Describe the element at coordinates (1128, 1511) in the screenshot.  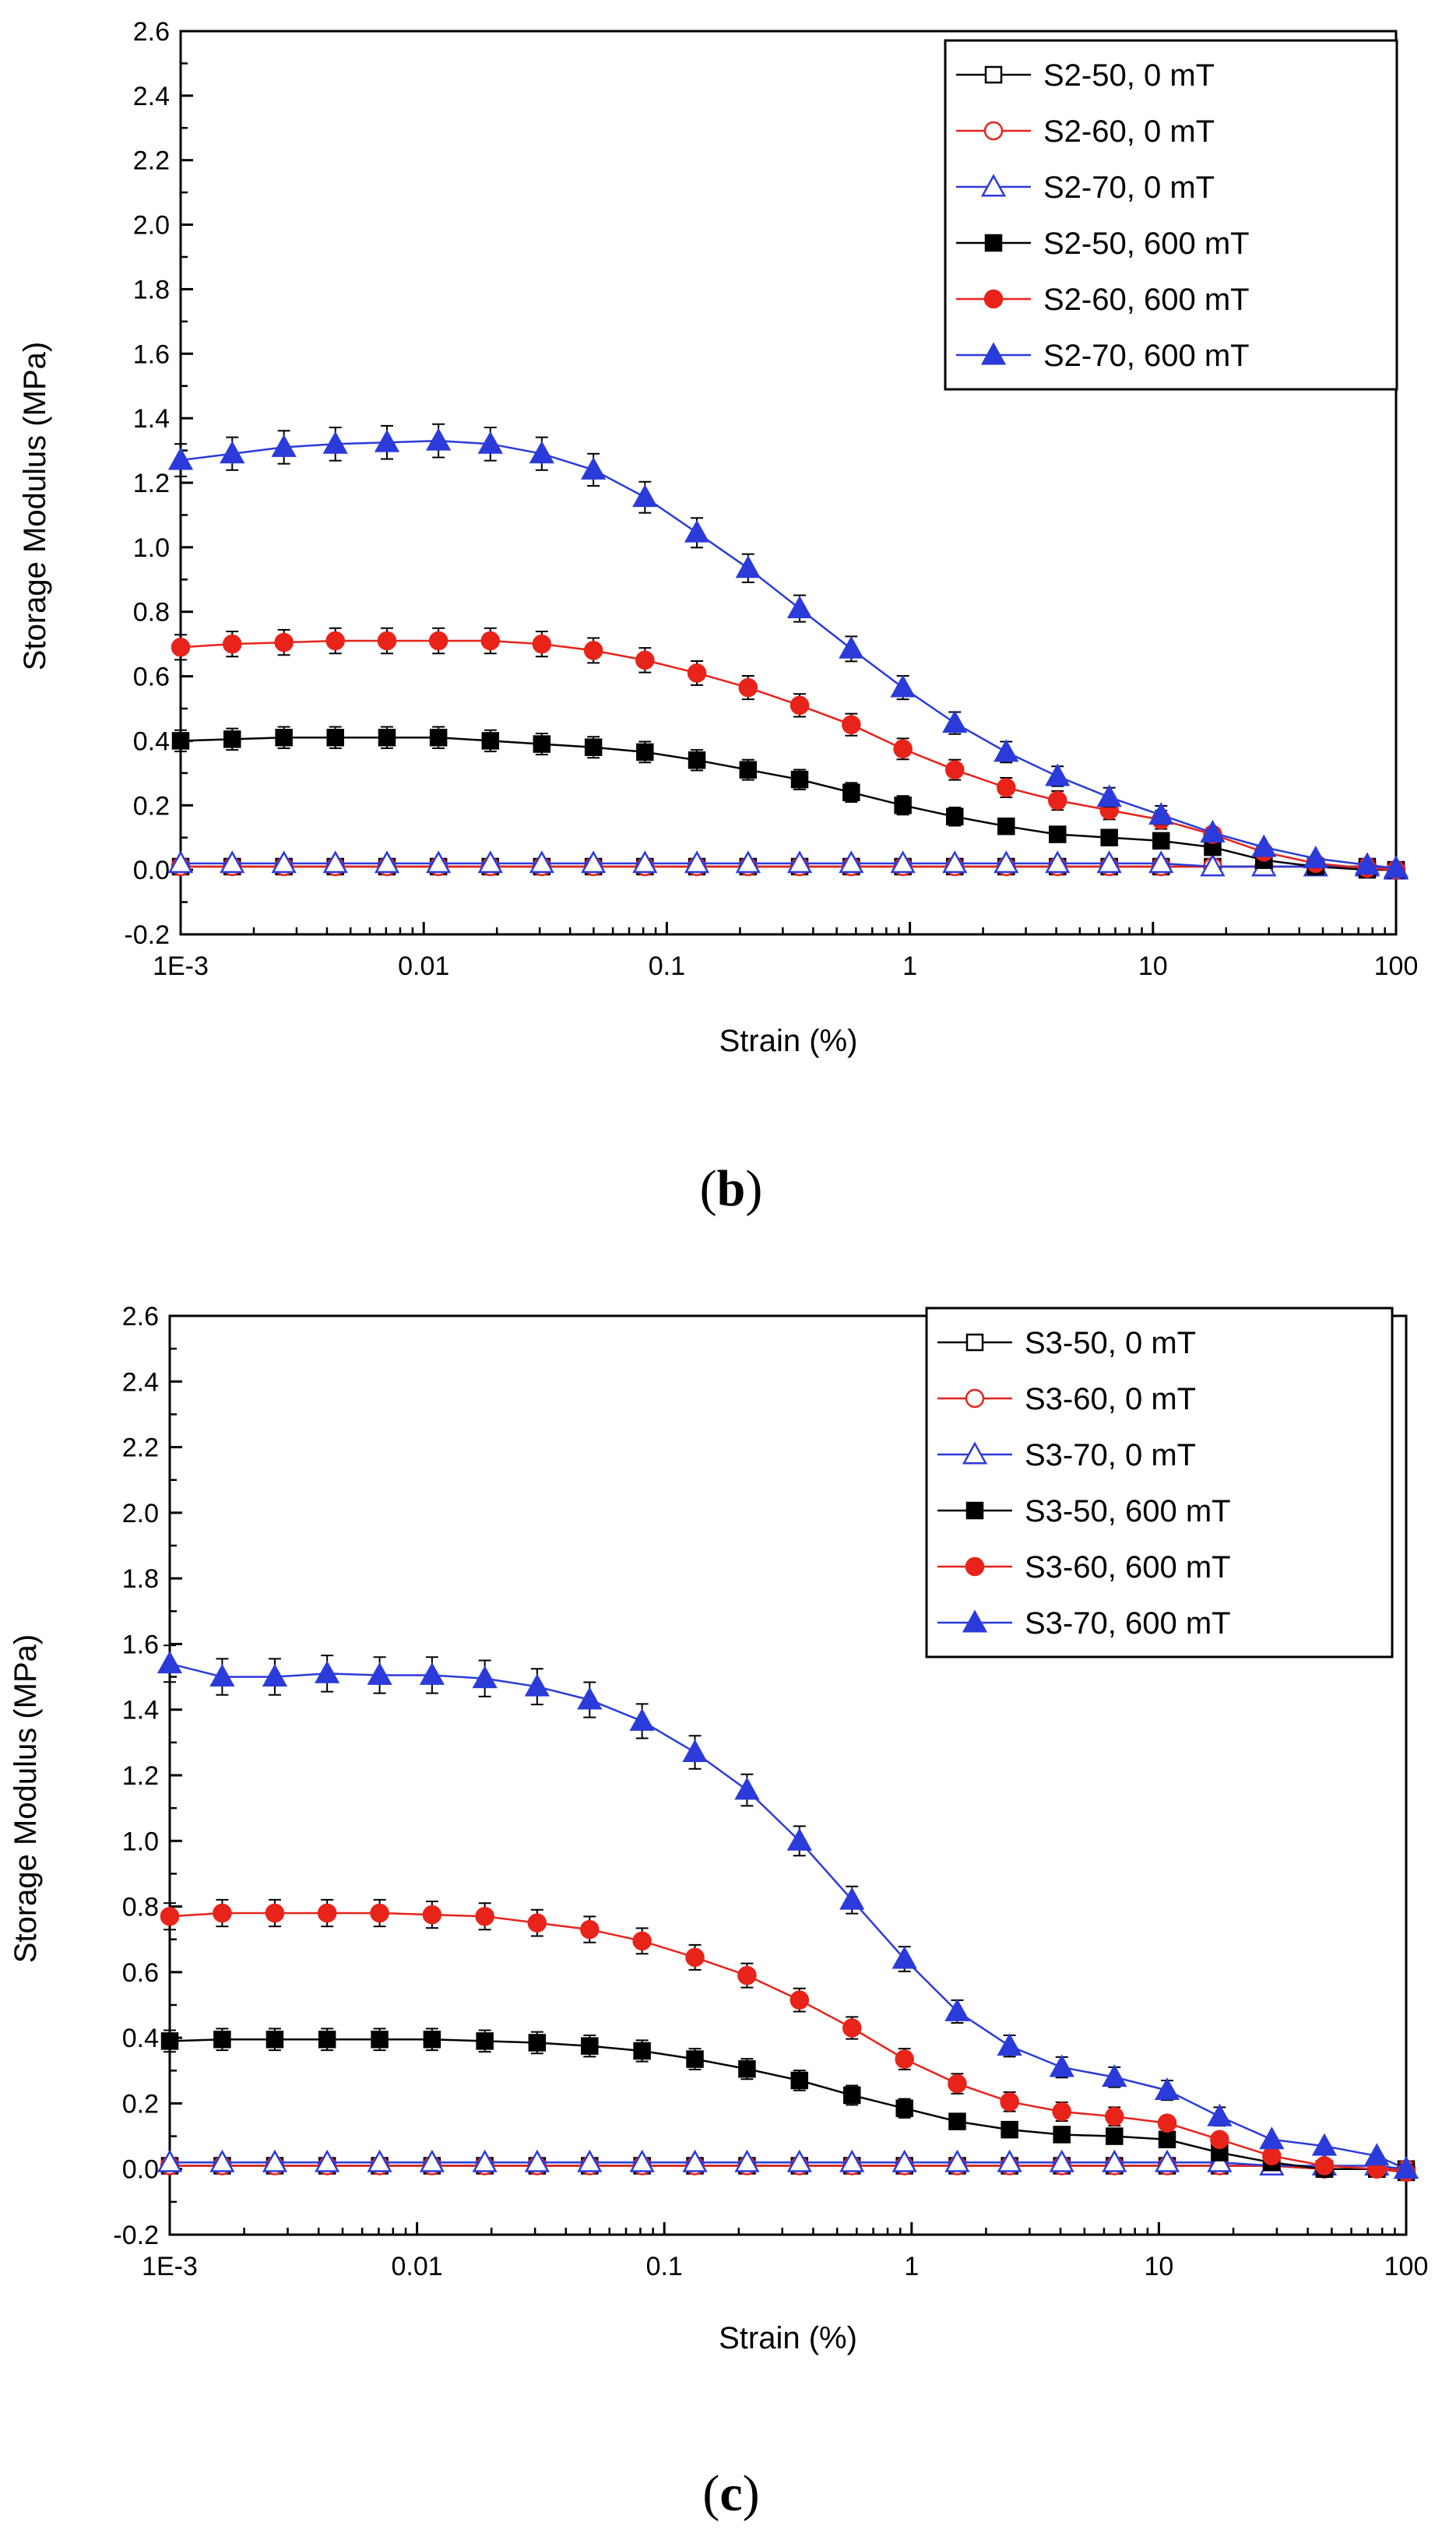
I see `legend-label: S3-50, 600 mT` at that location.